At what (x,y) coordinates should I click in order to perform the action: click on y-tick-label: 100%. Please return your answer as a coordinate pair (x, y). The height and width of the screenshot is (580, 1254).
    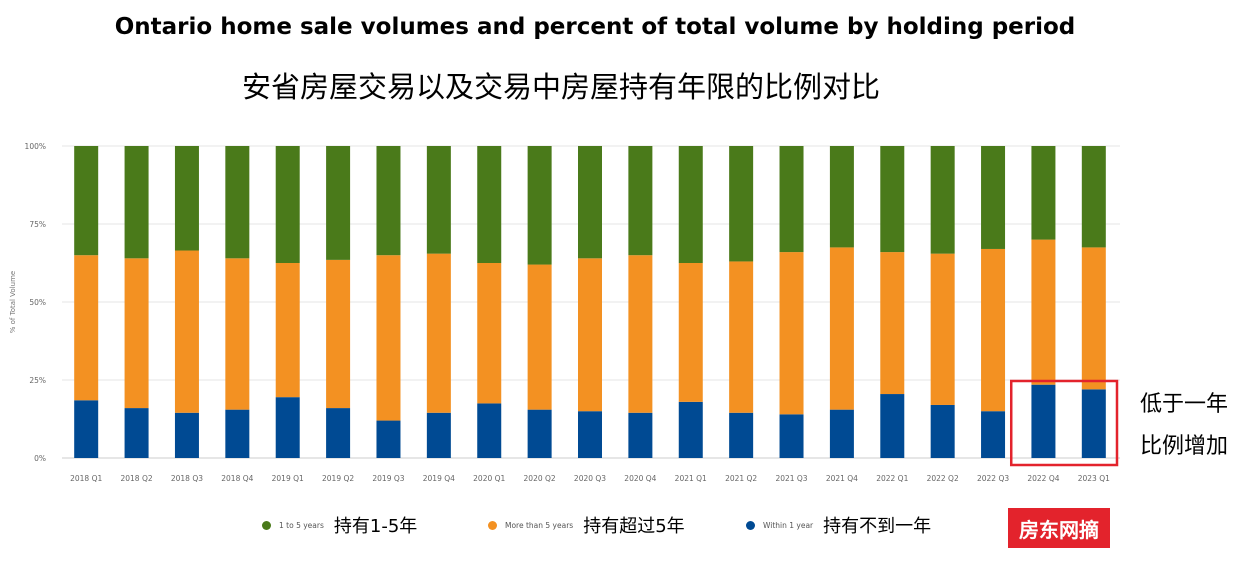
    Looking at the image, I should click on (35, 146).